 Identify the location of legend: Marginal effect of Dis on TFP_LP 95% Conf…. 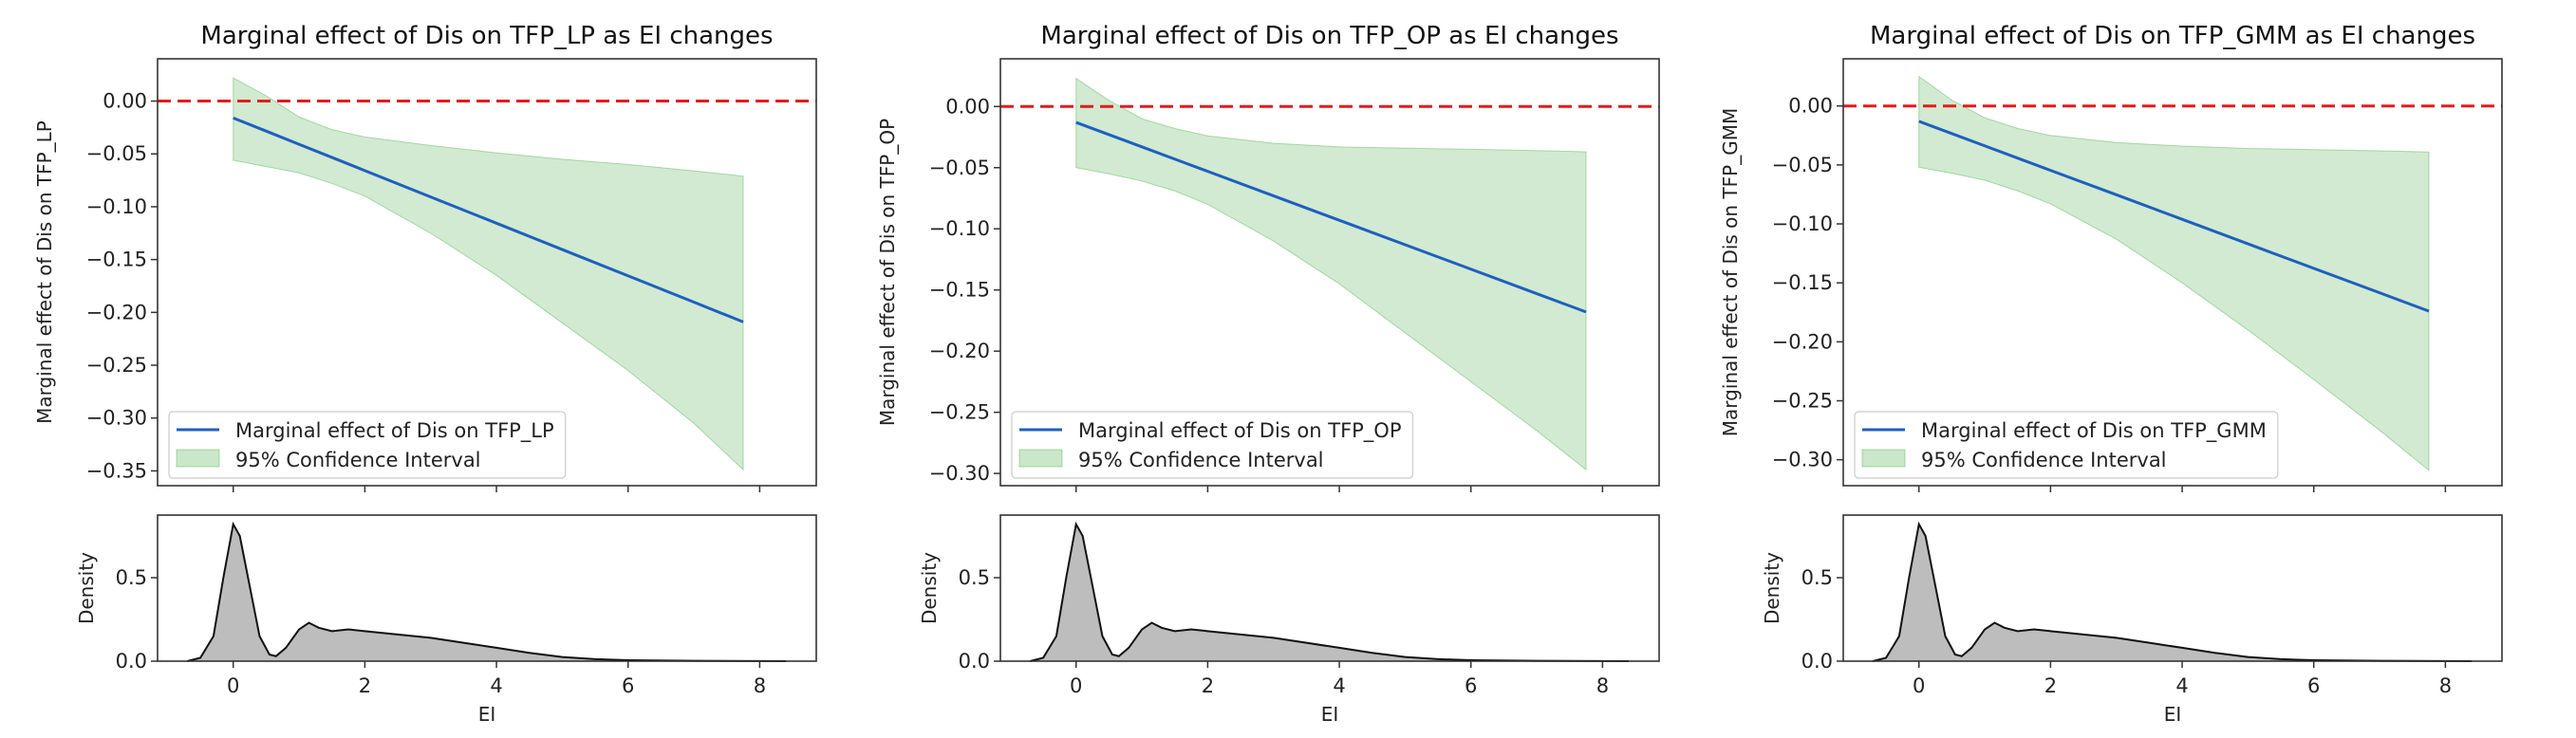
(367, 445).